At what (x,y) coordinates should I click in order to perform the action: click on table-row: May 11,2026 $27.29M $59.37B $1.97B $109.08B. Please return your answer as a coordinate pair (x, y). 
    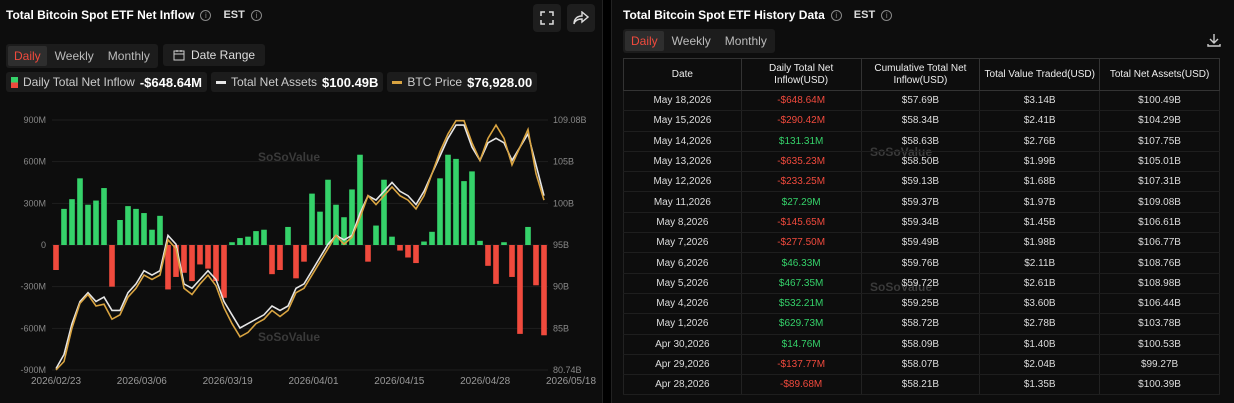
    Looking at the image, I should click on (921, 202).